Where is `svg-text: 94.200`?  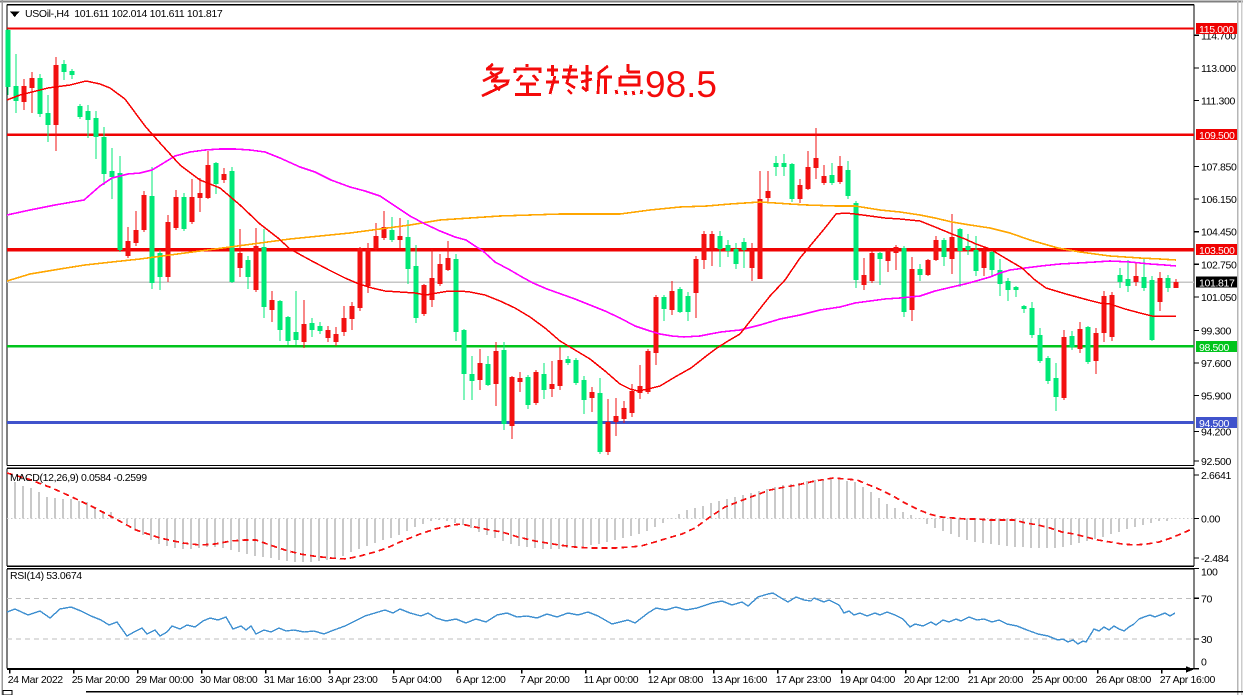 svg-text: 94.200 is located at coordinates (1216, 433).